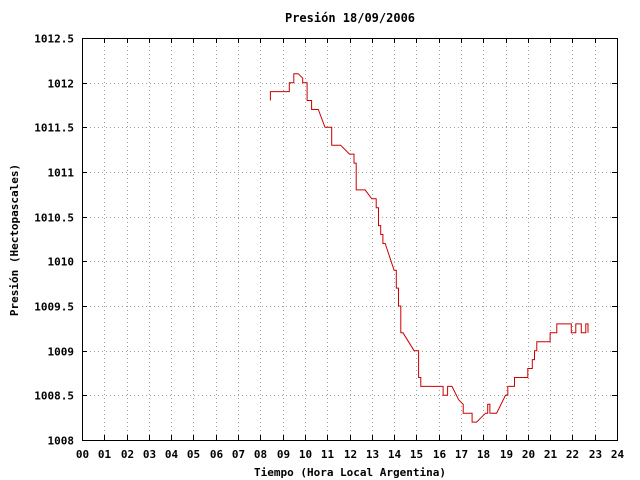 The height and width of the screenshot is (480, 640). I want to click on x-tick-label: 00, so click(82, 454).